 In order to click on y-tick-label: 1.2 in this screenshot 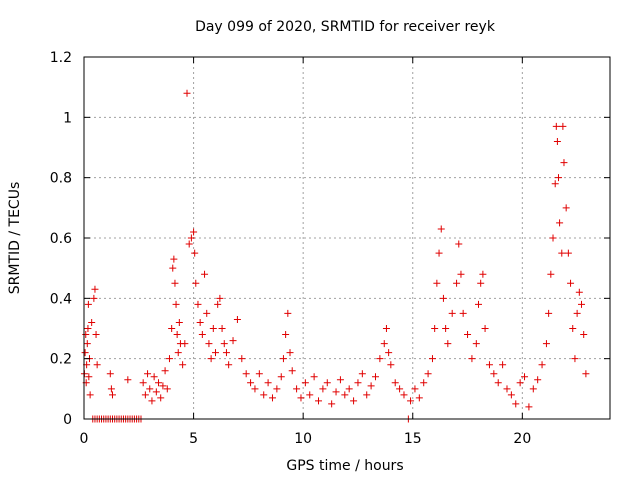, I will do `click(61, 58)`.